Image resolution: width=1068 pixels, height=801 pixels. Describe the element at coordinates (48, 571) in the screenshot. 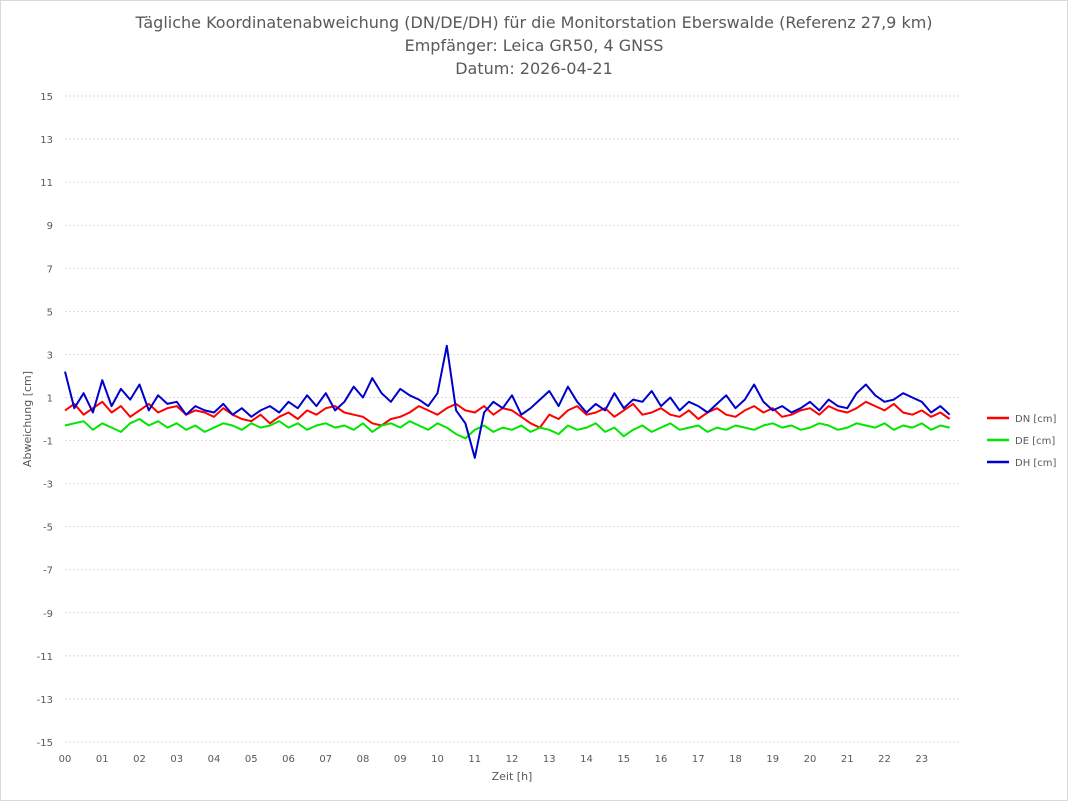

I see `y-tick-label: -7` at that location.